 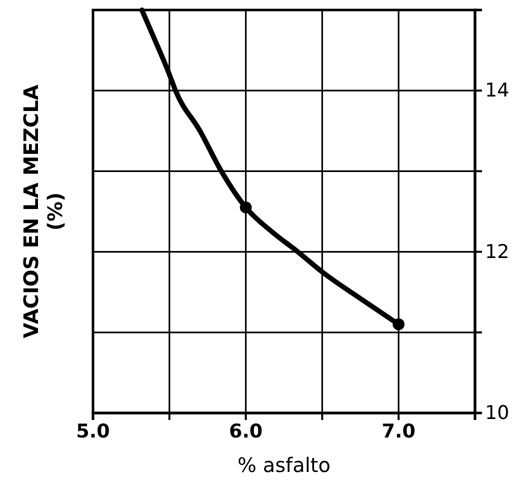 What do you see at coordinates (245, 431) in the screenshot?
I see `x-tick-label: 6.0` at bounding box center [245, 431].